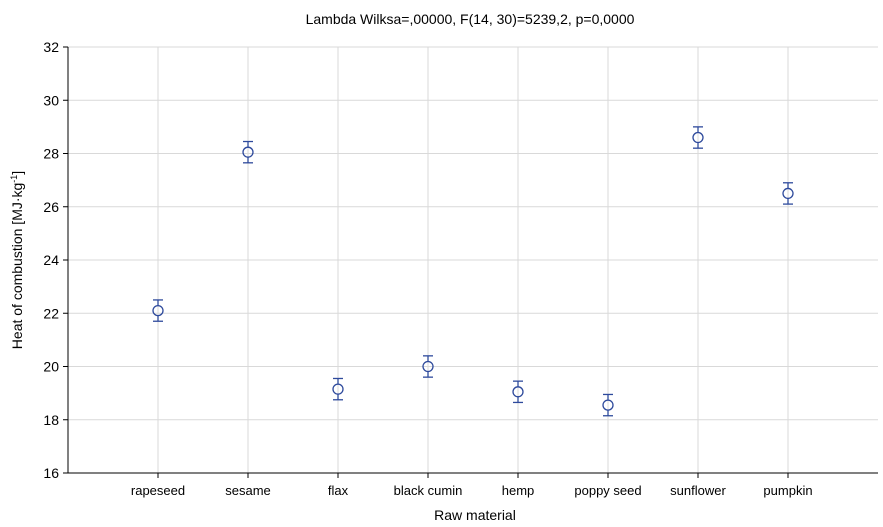  Describe the element at coordinates (428, 490) in the screenshot. I see `x-category-label: black cumin` at that location.